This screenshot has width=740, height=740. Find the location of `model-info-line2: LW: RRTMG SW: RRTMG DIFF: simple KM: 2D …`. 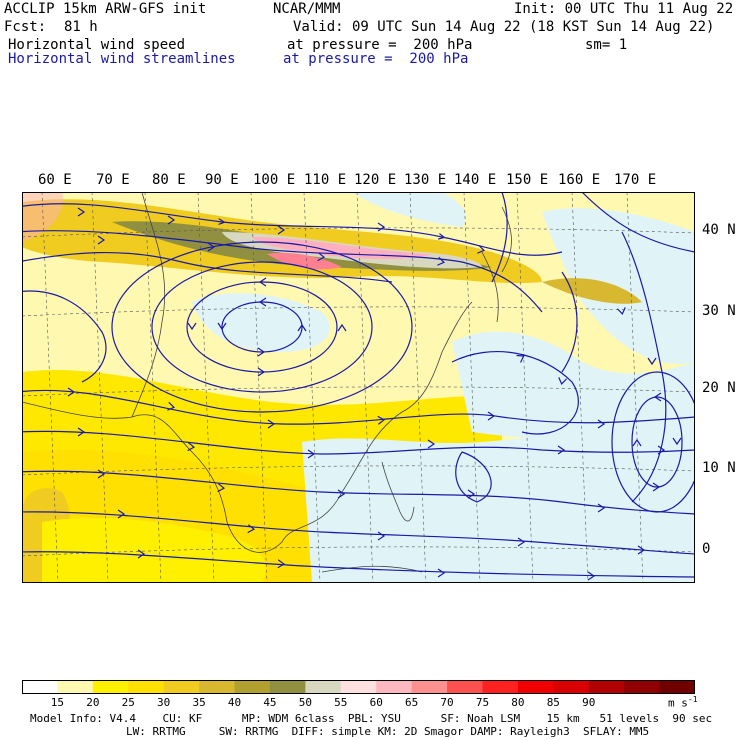

model-info-line2: LW: RRTMG SW: RRTMG DIFF: simple KM: 2D … is located at coordinates (388, 731).